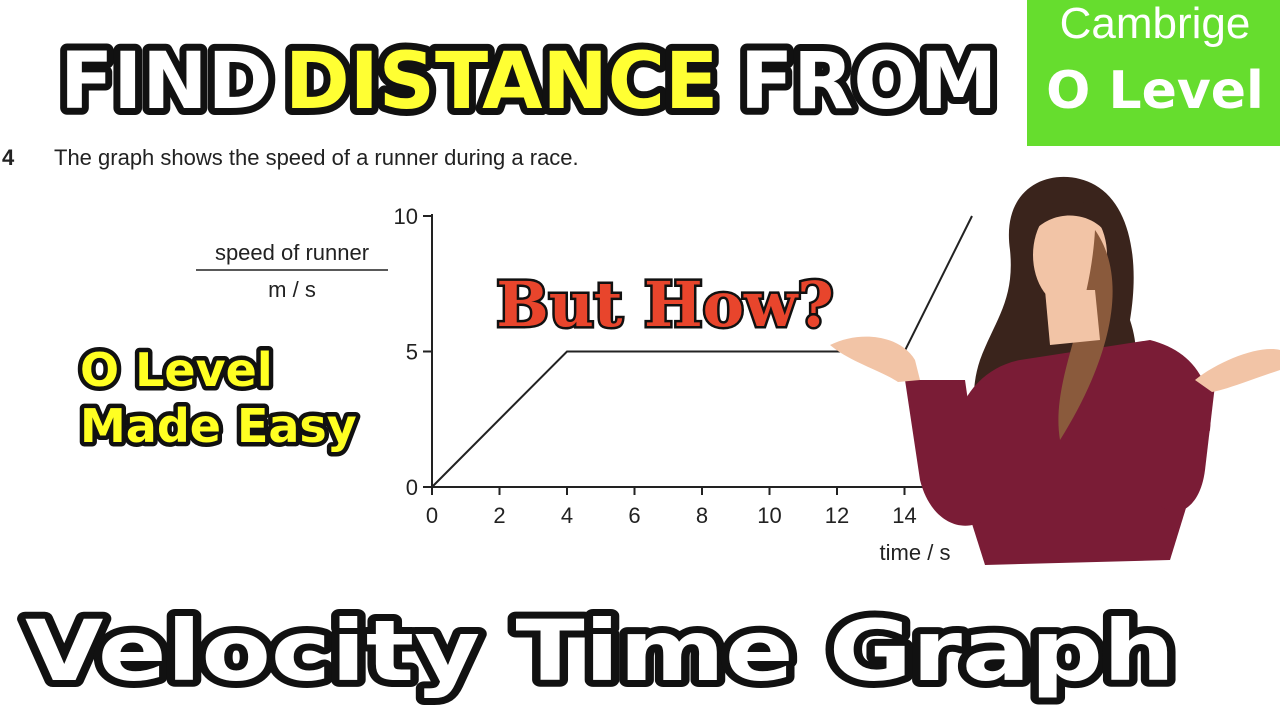 The height and width of the screenshot is (720, 1280). I want to click on x-tick-label: 2, so click(499, 515).